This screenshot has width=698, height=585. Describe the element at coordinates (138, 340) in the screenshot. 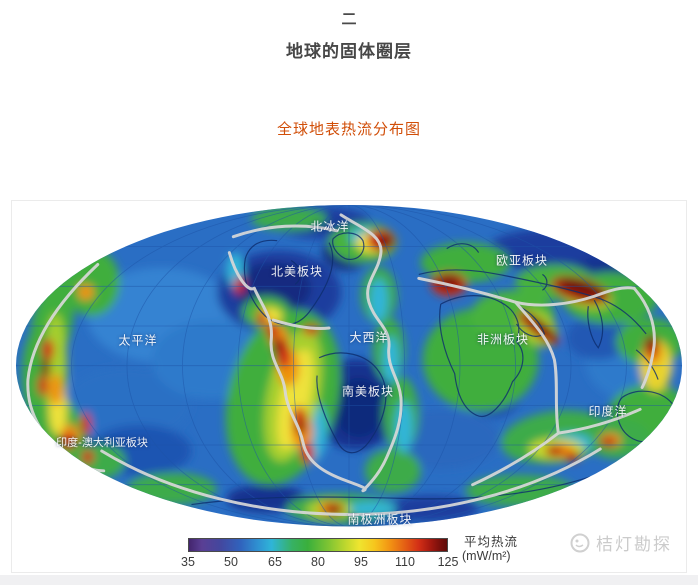

I see `map-label-pacific-ocean: 太平洋` at that location.